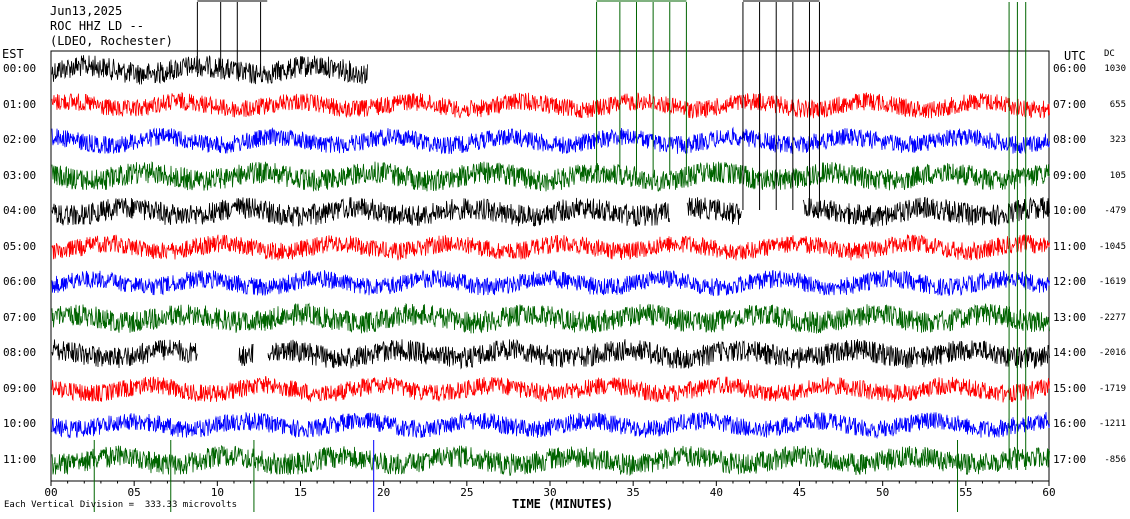  I want to click on est-hour-label: 03:00, so click(20, 175).